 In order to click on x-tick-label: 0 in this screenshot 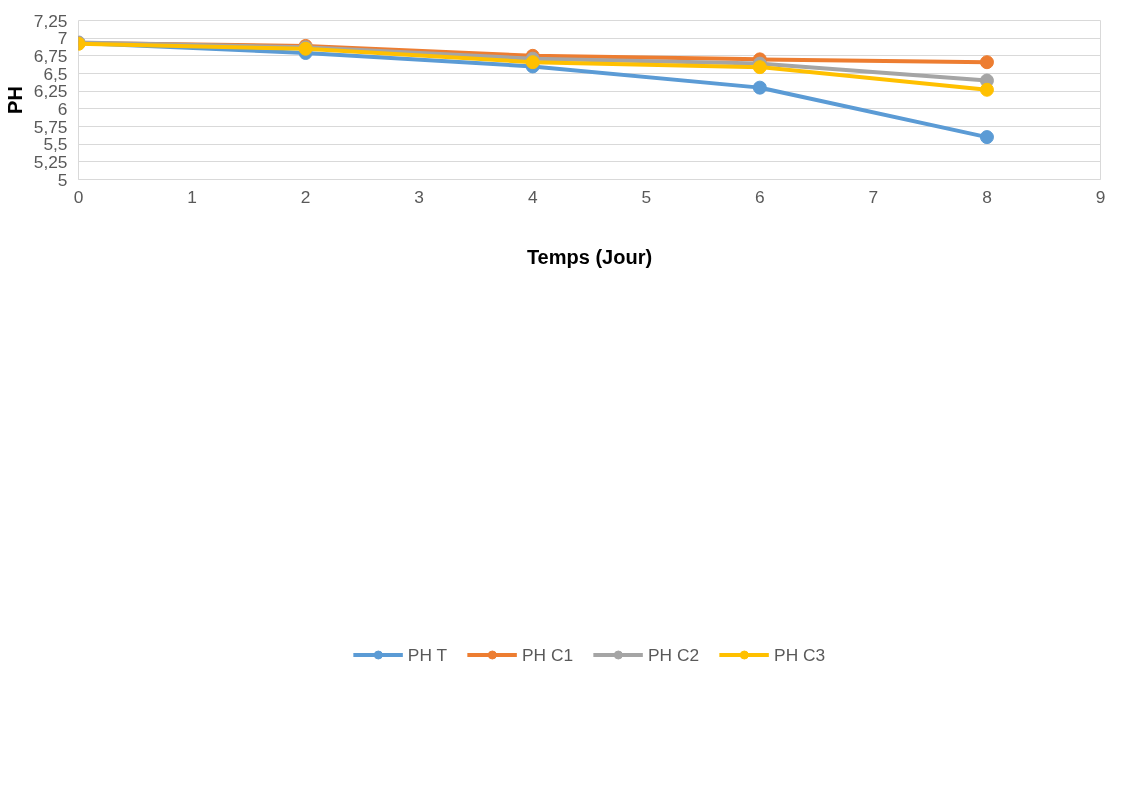, I will do `click(78, 196)`.